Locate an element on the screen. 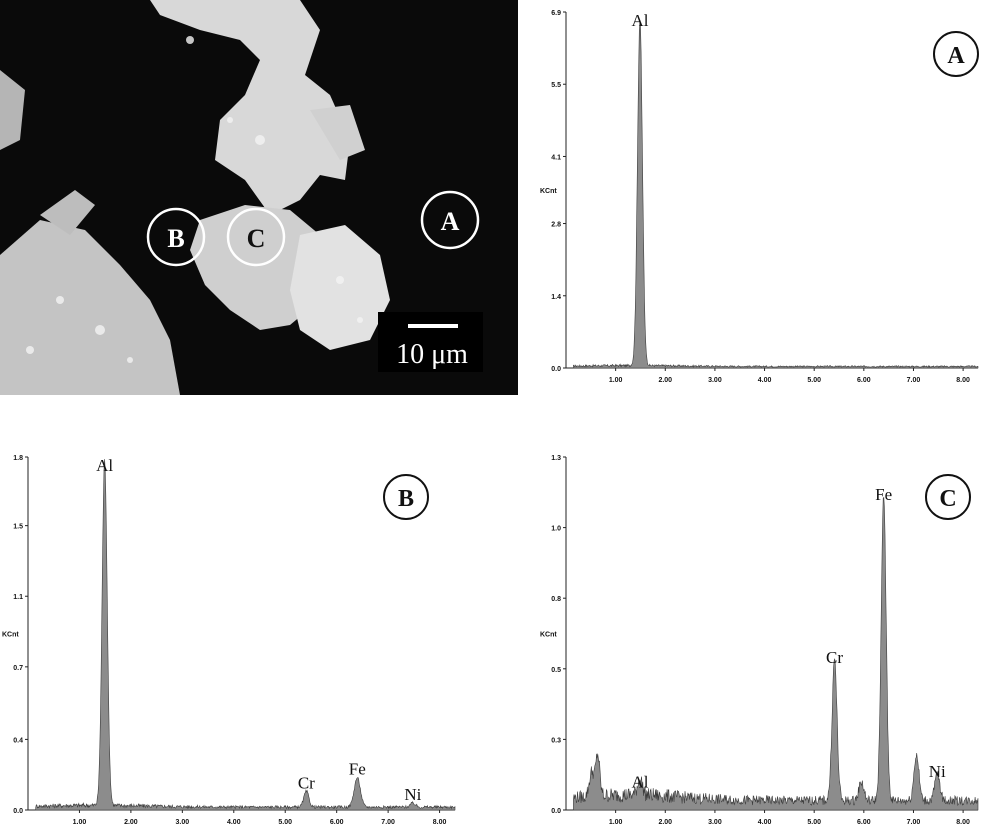 The width and height of the screenshot is (983, 834). panel-badge-label: A is located at coordinates (956, 56).